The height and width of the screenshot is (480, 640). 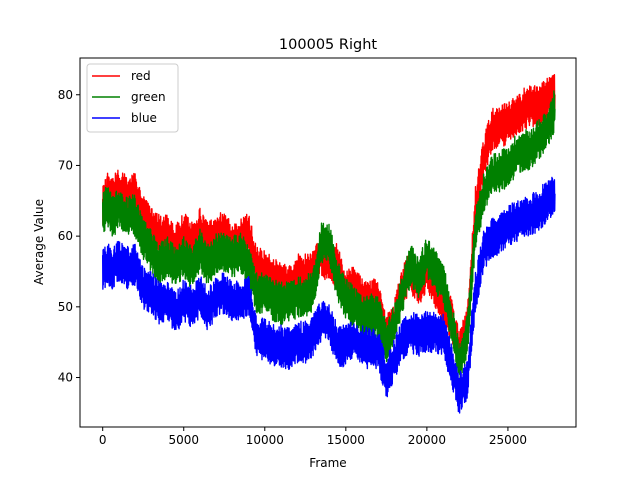 What do you see at coordinates (65, 236) in the screenshot?
I see `y-tick-label: 60` at bounding box center [65, 236].